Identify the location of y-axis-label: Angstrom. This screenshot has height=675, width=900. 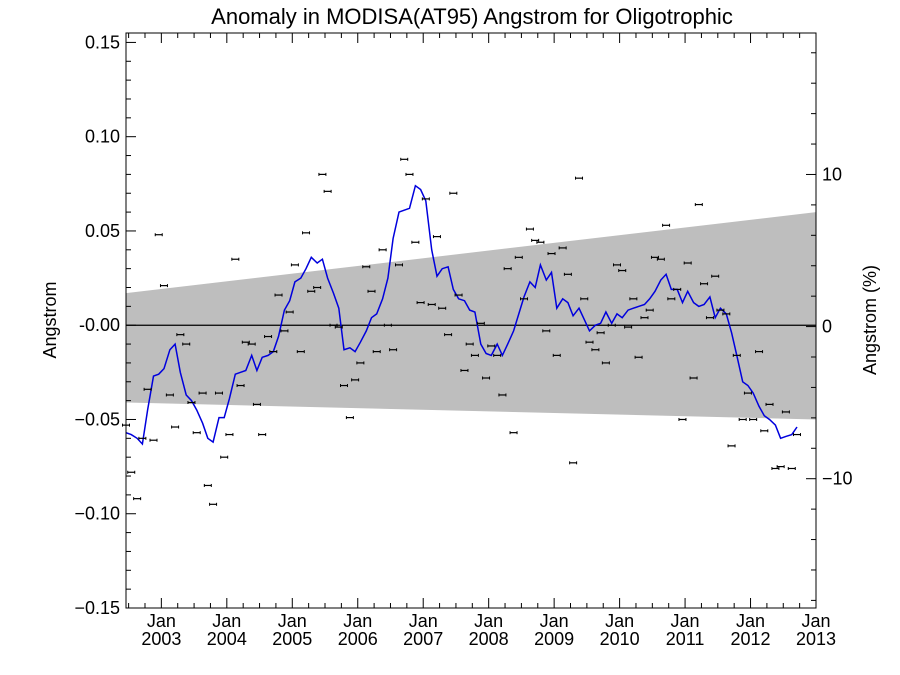
(50, 319).